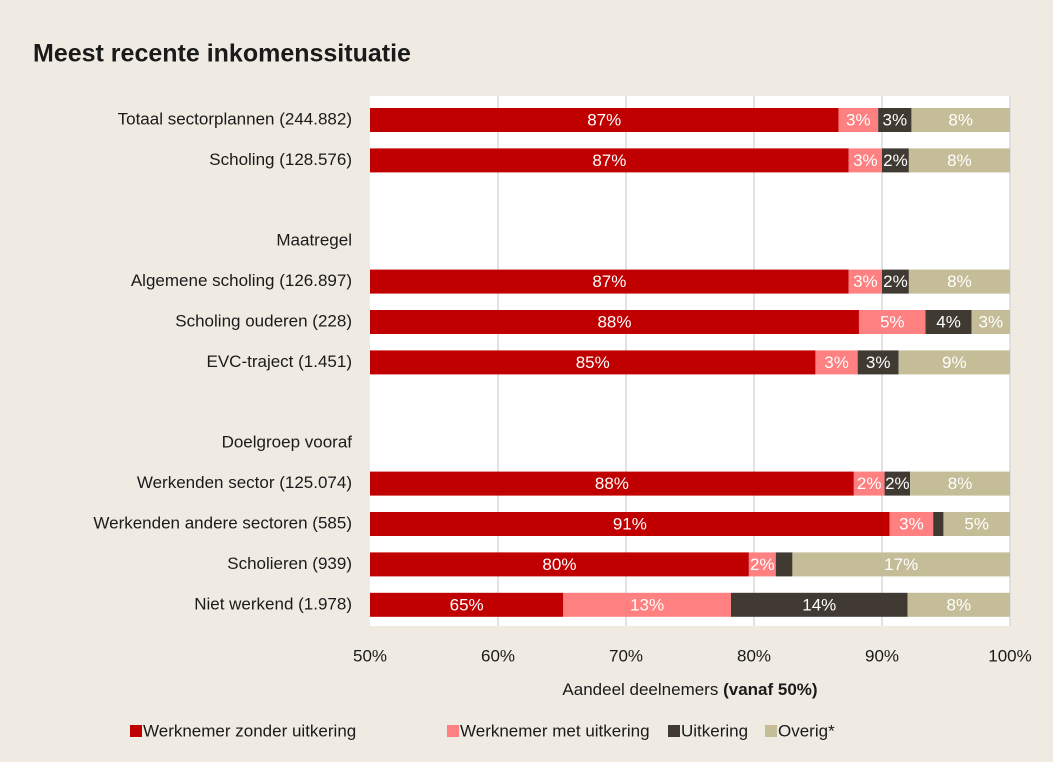 The width and height of the screenshot is (1053, 762). What do you see at coordinates (1009, 655) in the screenshot?
I see `x-tick-label: 100%` at bounding box center [1009, 655].